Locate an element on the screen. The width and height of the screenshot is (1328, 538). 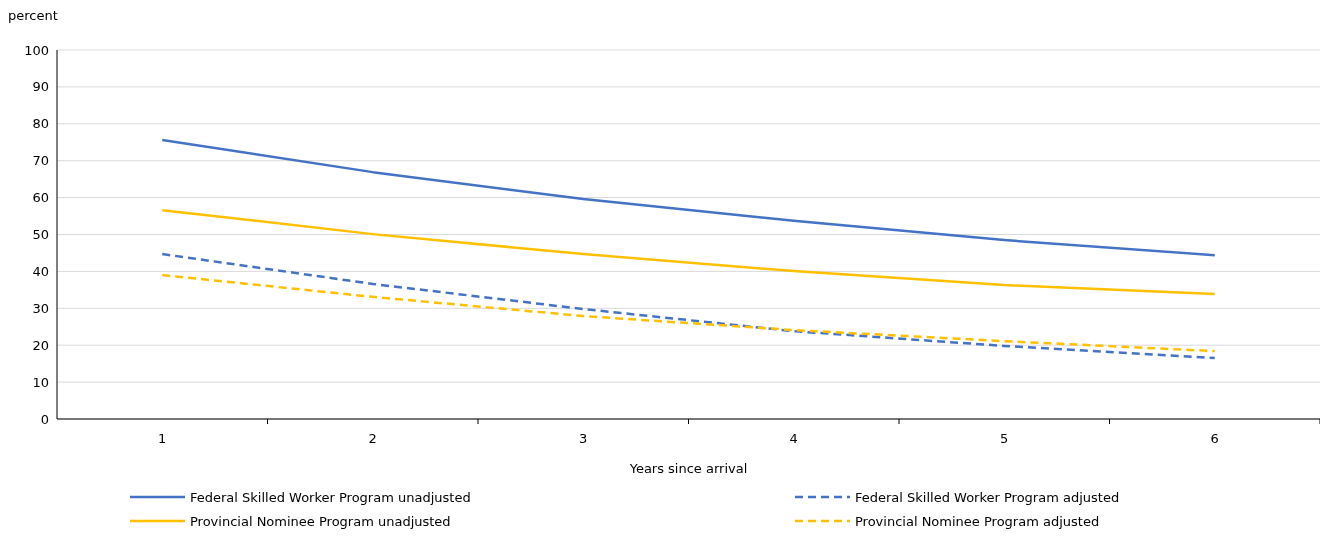
y-tick-label: 40 is located at coordinates (40, 271).